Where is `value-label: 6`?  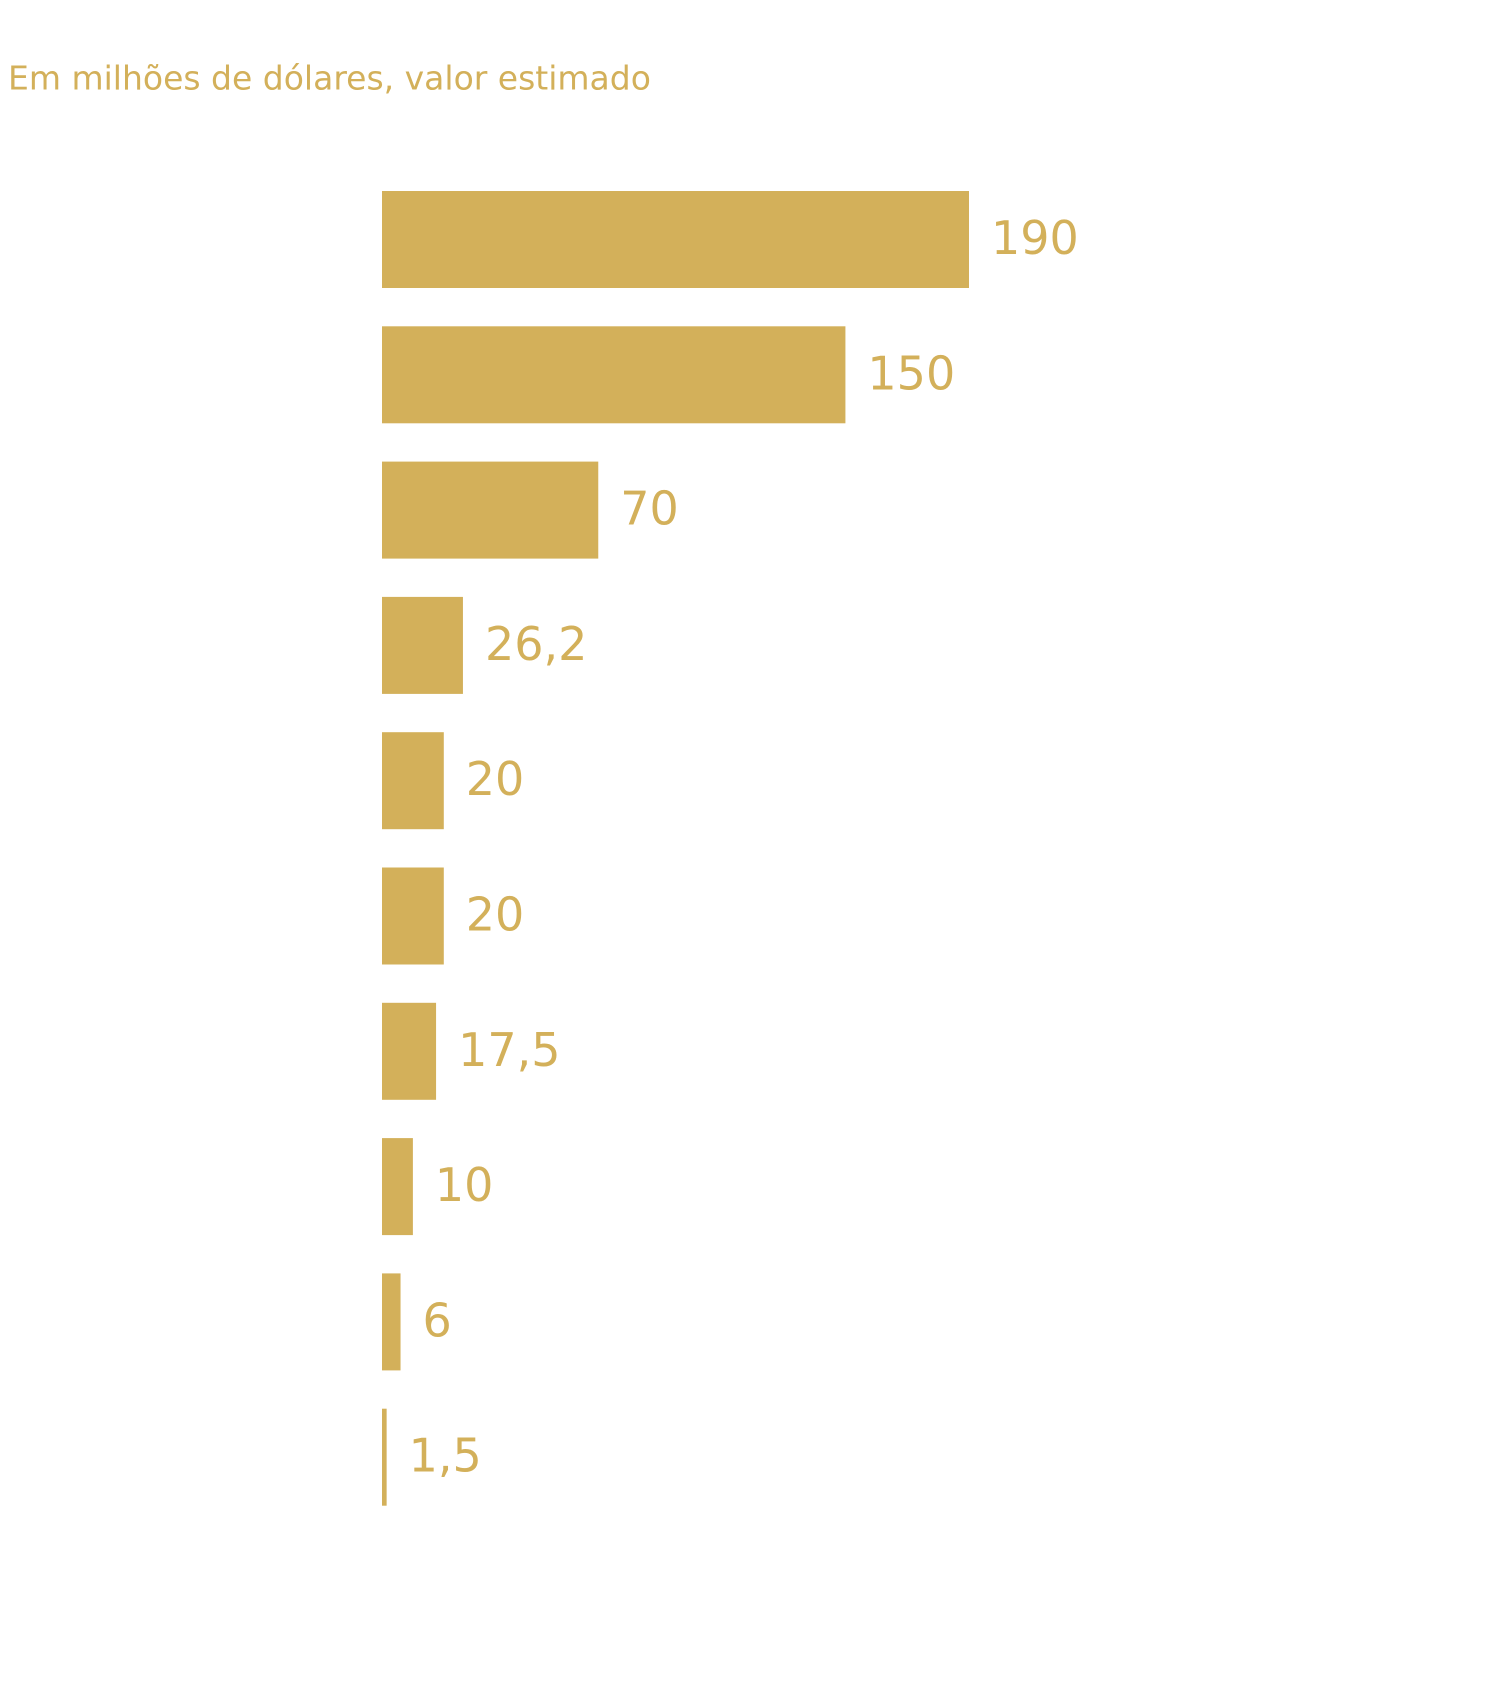 value-label: 6 is located at coordinates (437, 1320).